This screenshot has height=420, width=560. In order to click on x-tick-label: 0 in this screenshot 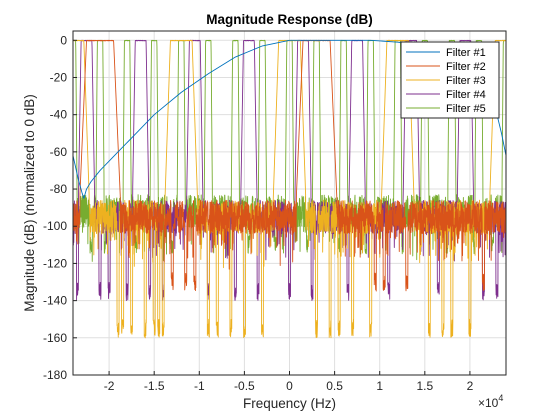, I will do `click(289, 386)`.